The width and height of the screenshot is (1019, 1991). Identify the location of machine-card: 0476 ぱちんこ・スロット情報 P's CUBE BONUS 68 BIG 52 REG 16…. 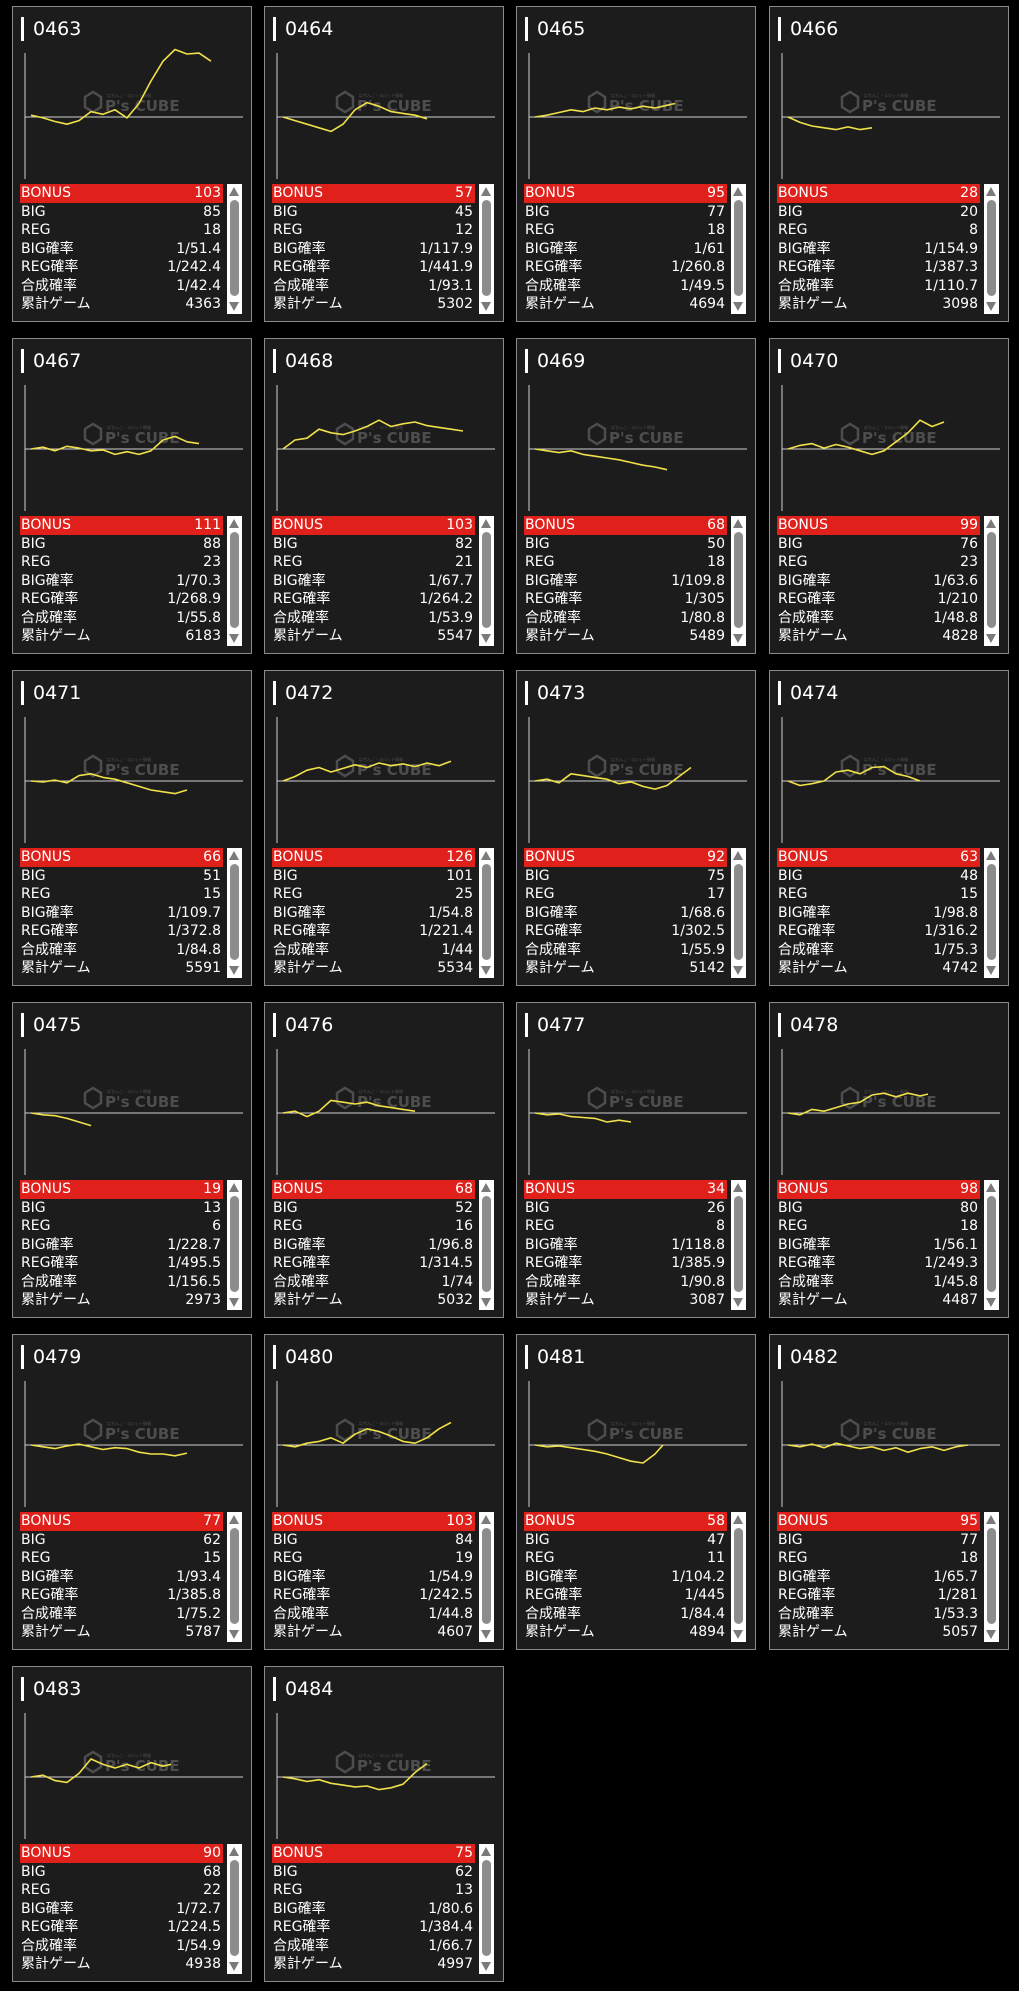
(384, 1160).